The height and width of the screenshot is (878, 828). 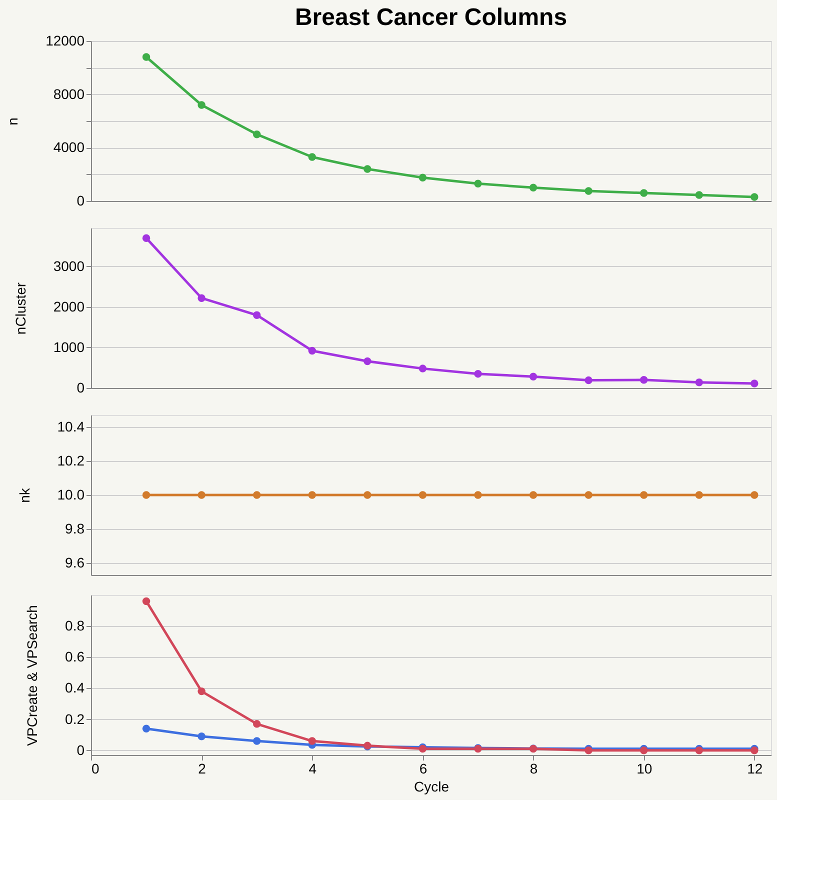 What do you see at coordinates (65, 40) in the screenshot?
I see `y-tick-label: 12000` at bounding box center [65, 40].